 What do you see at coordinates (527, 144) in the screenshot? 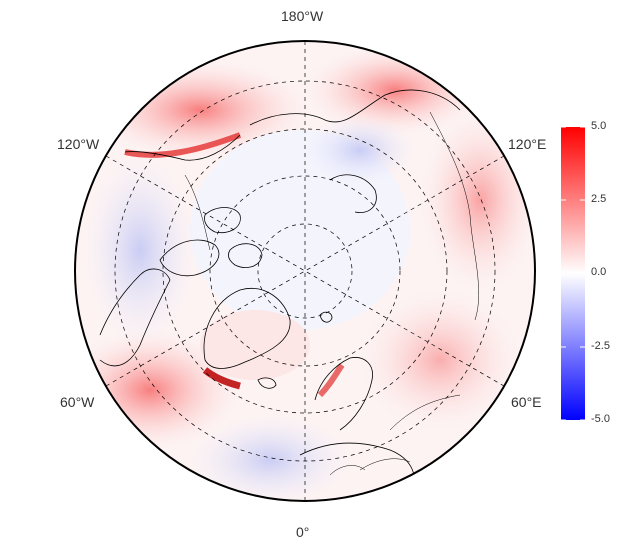
I see `lon-label-120e: 120°E` at bounding box center [527, 144].